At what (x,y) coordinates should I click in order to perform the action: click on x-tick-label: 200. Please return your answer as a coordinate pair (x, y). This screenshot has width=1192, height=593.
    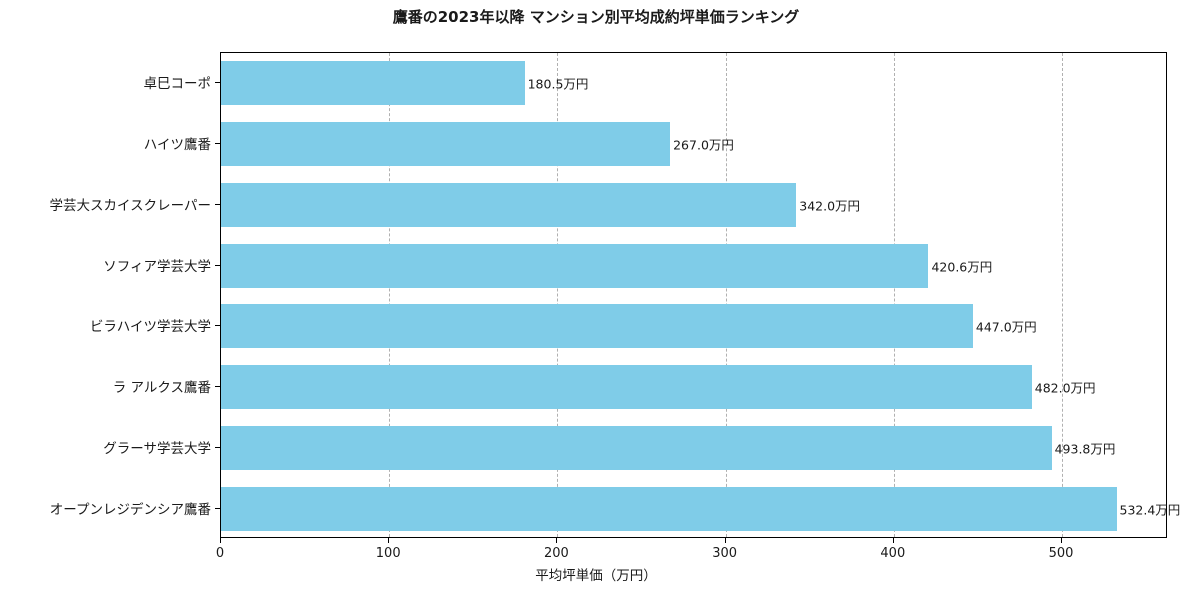
    Looking at the image, I should click on (556, 553).